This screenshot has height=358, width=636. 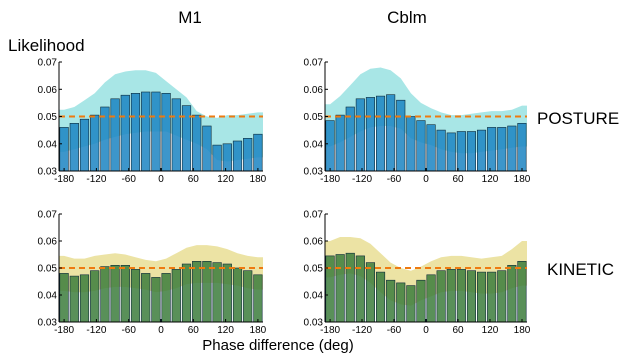 I want to click on panel-m1-kinetic: 0.03 0.04 0.05 0.06 0.07 -180 -120 -60 0 60 120 180, so click(x=152, y=273).